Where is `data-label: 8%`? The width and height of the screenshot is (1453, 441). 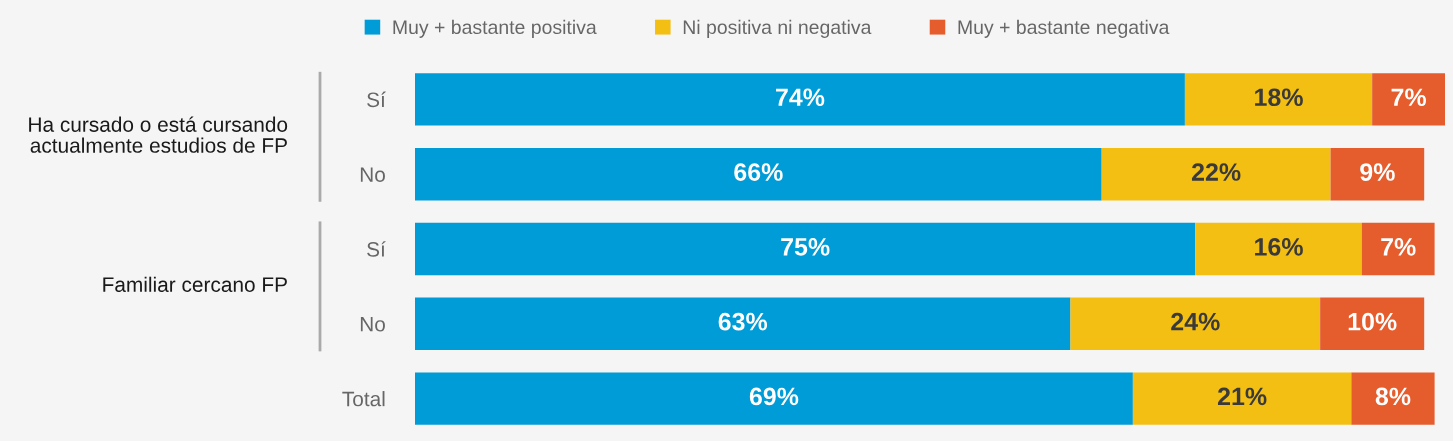
data-label: 8% is located at coordinates (1393, 396).